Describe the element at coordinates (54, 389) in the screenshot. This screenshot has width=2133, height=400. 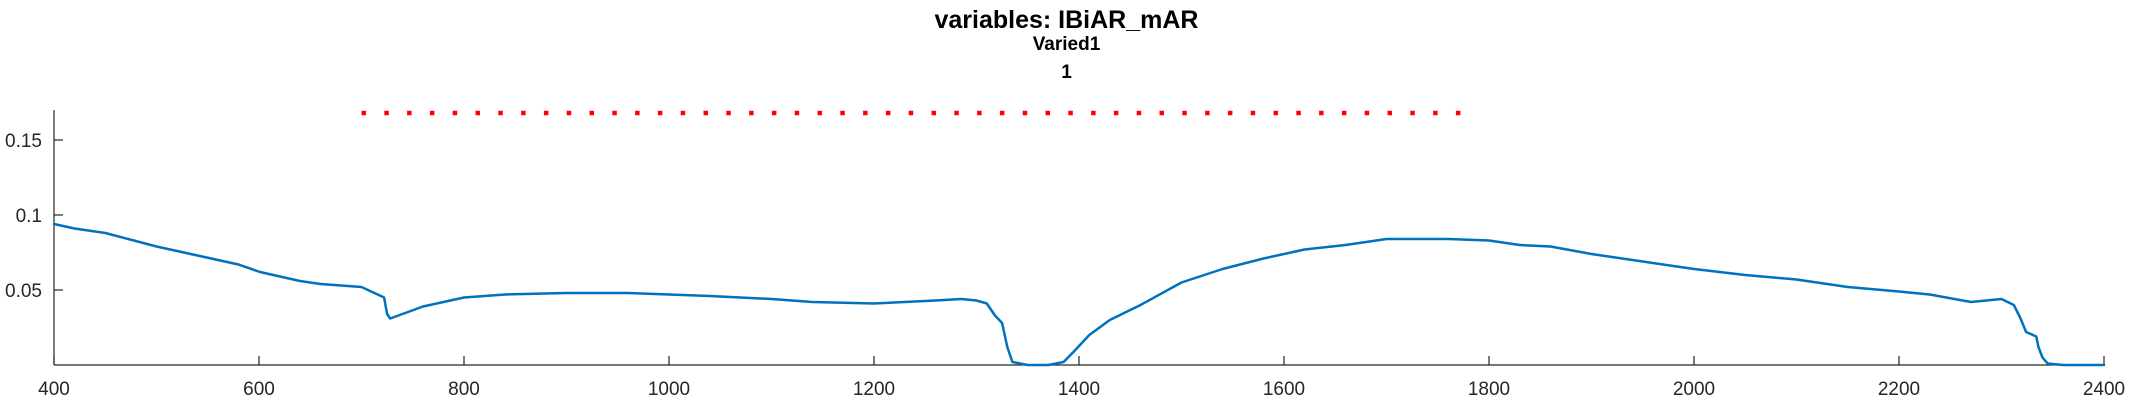
I see `x-tick-label: 400` at that location.